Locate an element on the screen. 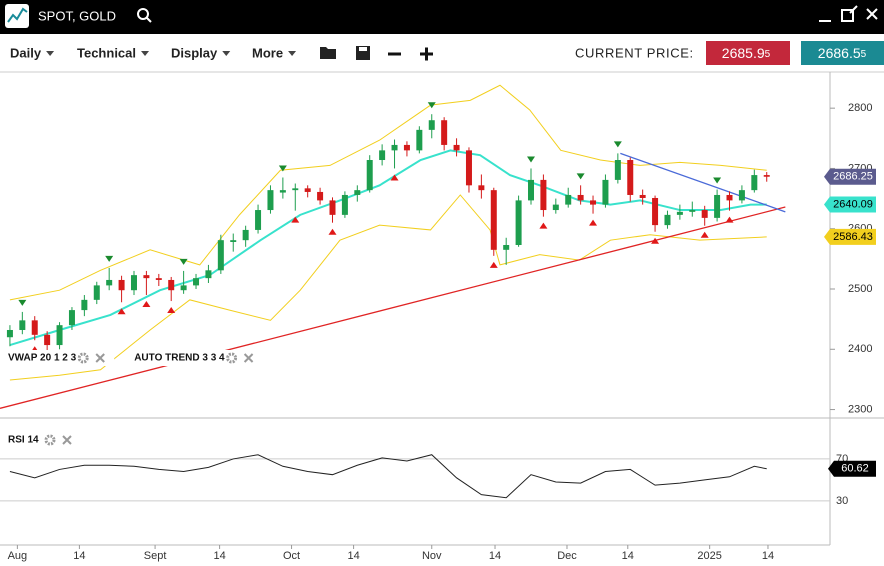 This screenshot has height=566, width=884. bid-box is located at coordinates (748, 53).